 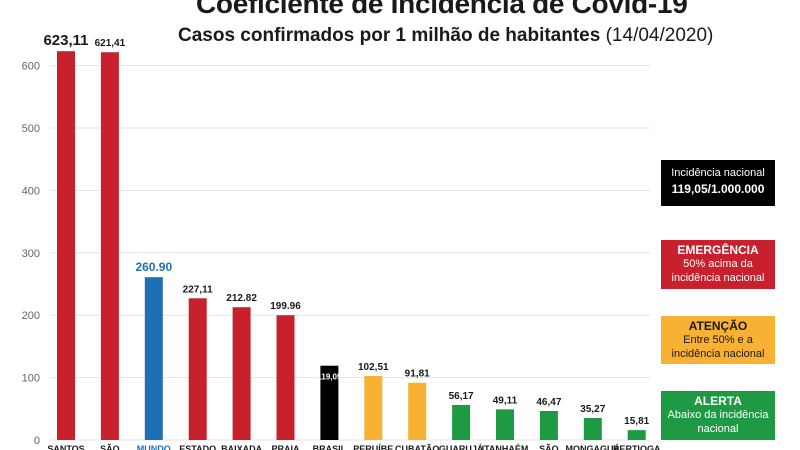 What do you see at coordinates (636, 421) in the screenshot?
I see `data-label: 15,81` at bounding box center [636, 421].